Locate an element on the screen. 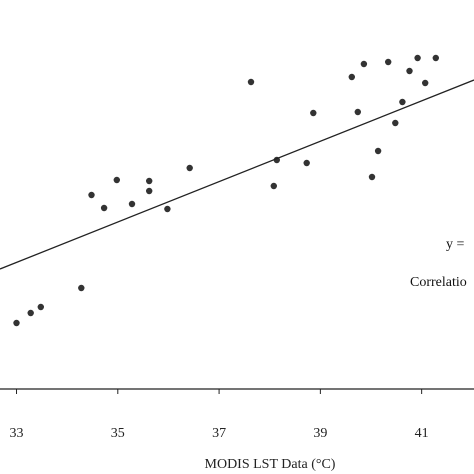 The width and height of the screenshot is (474, 474). x-tick-label: 33 is located at coordinates (17, 433).